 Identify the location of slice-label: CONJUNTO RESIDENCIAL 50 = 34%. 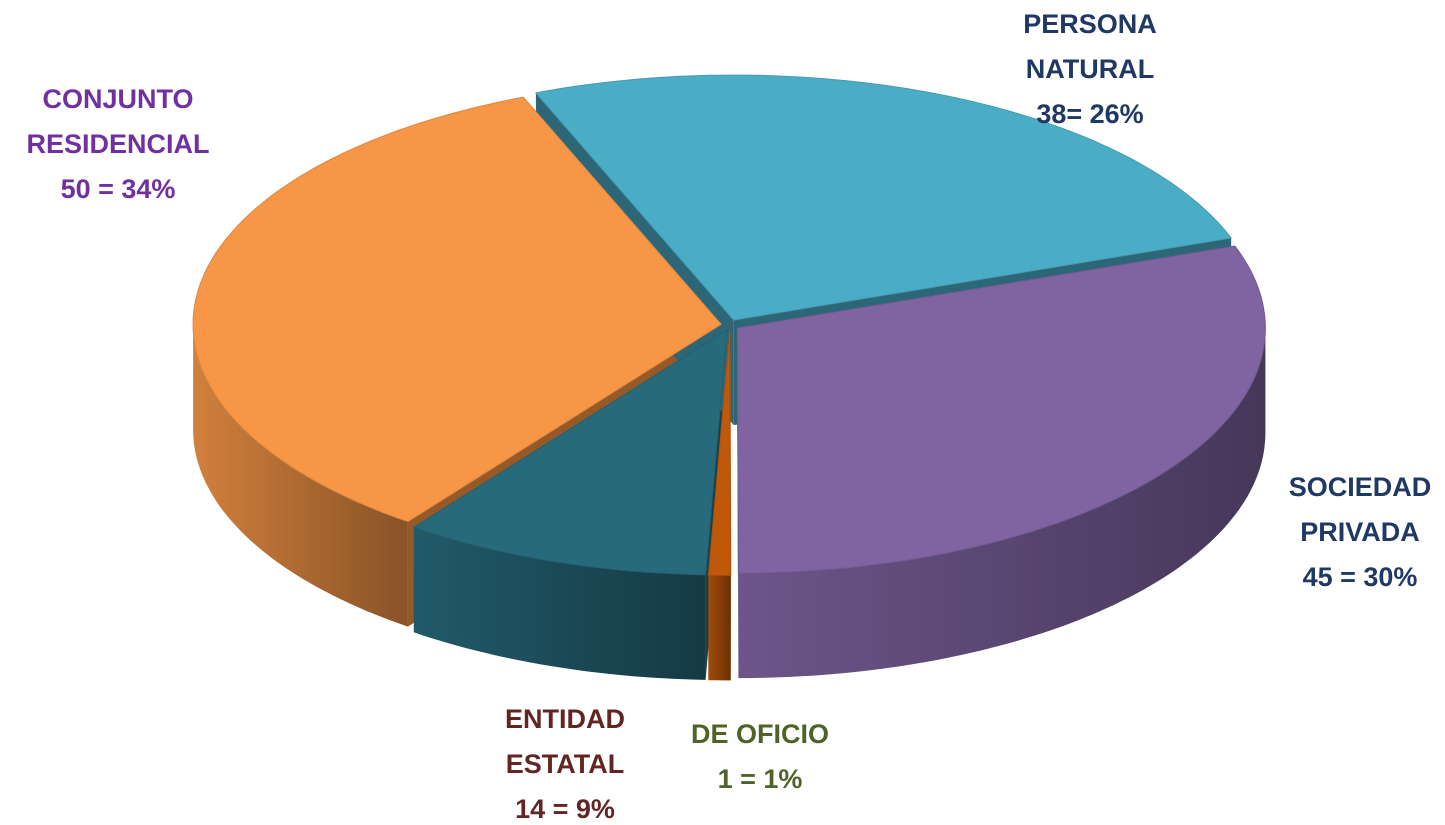
(118, 144).